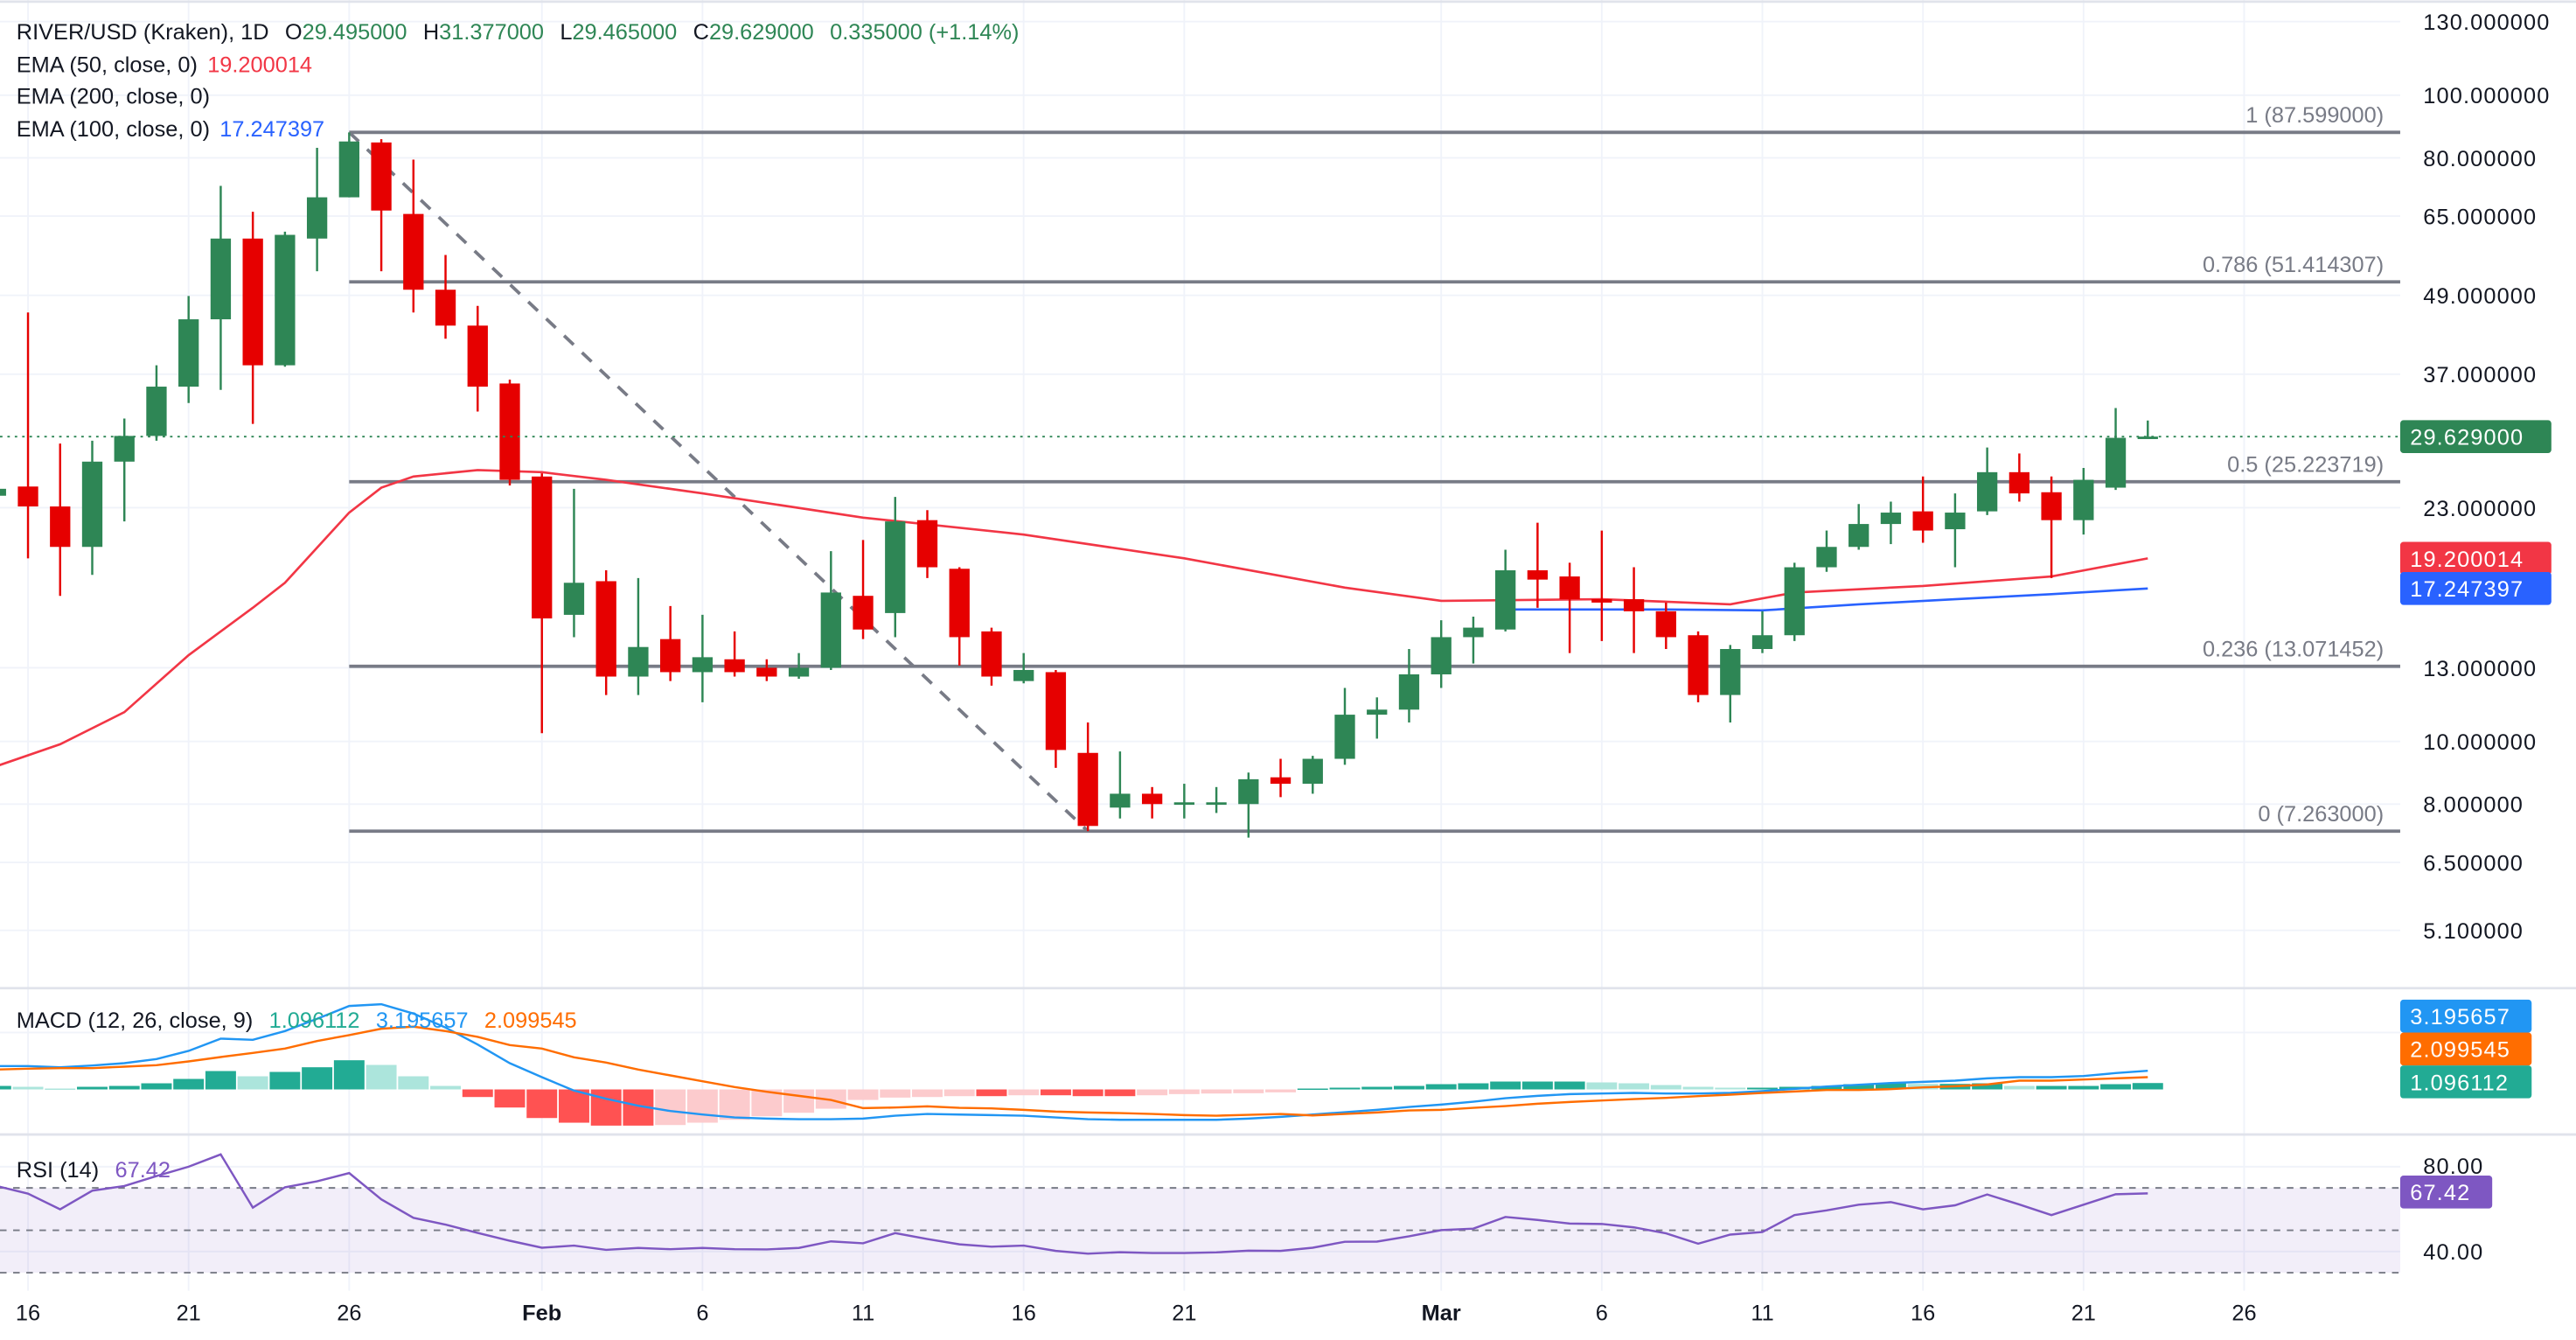 The height and width of the screenshot is (1340, 2576). Describe the element at coordinates (2453, 1252) in the screenshot. I see `svg-text: 40.00` at that location.